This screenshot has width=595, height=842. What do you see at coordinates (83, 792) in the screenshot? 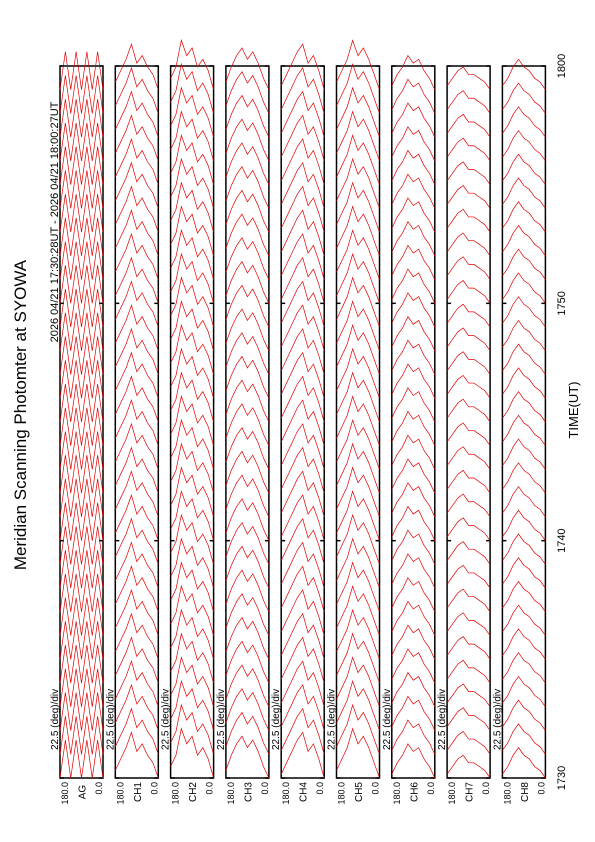
I see `panel-label: AG` at bounding box center [83, 792].